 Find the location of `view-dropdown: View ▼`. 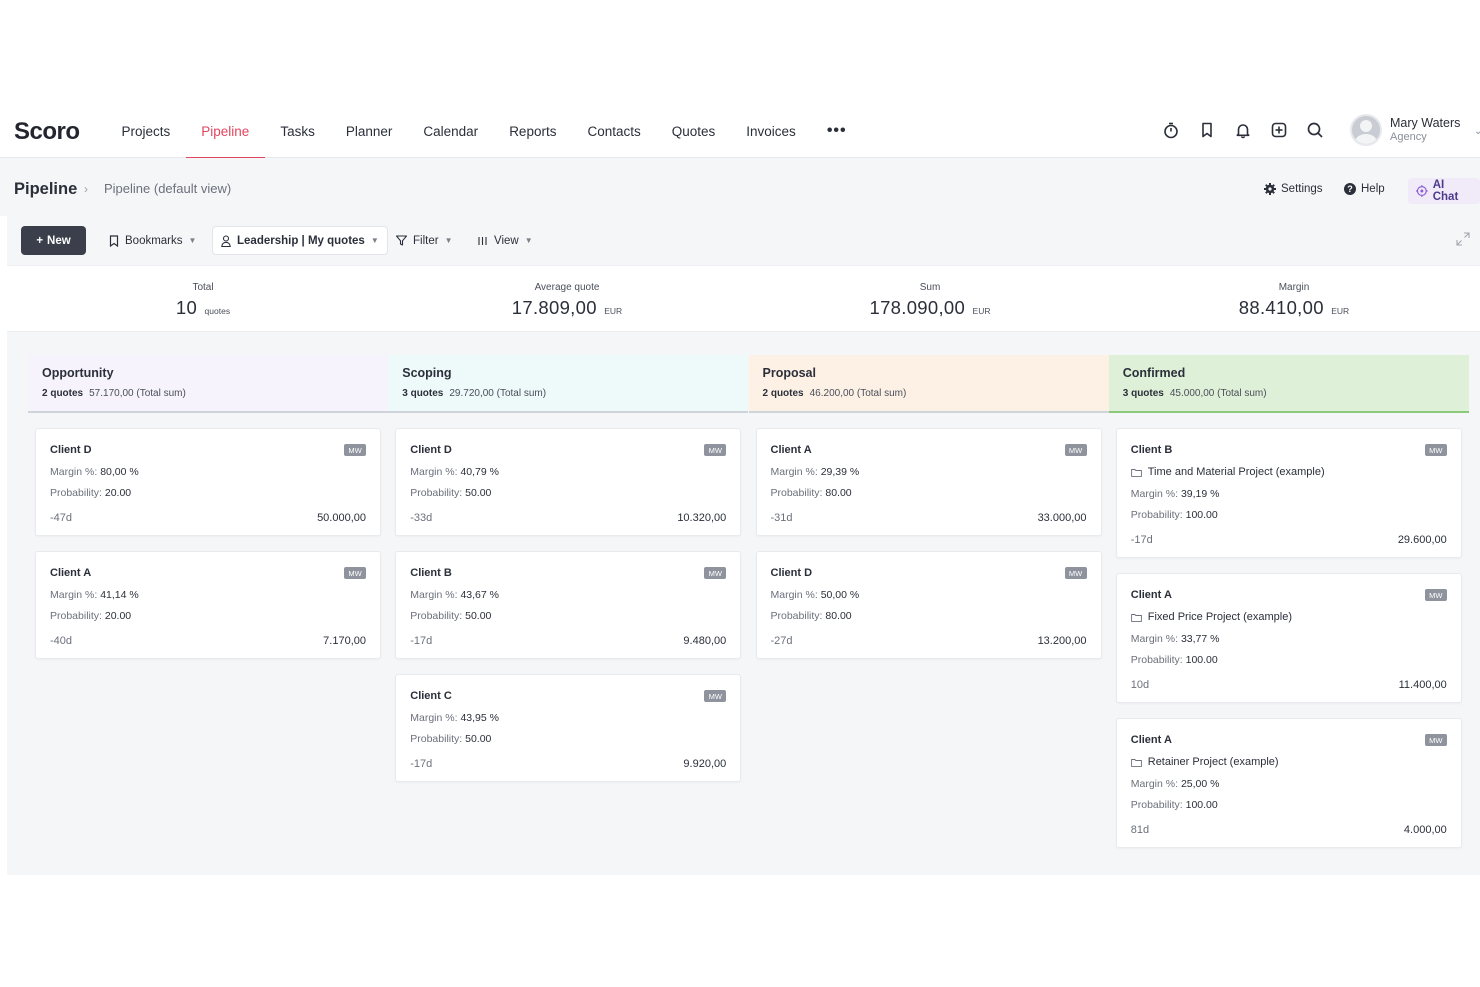

view-dropdown: View ▼ is located at coordinates (505, 240).